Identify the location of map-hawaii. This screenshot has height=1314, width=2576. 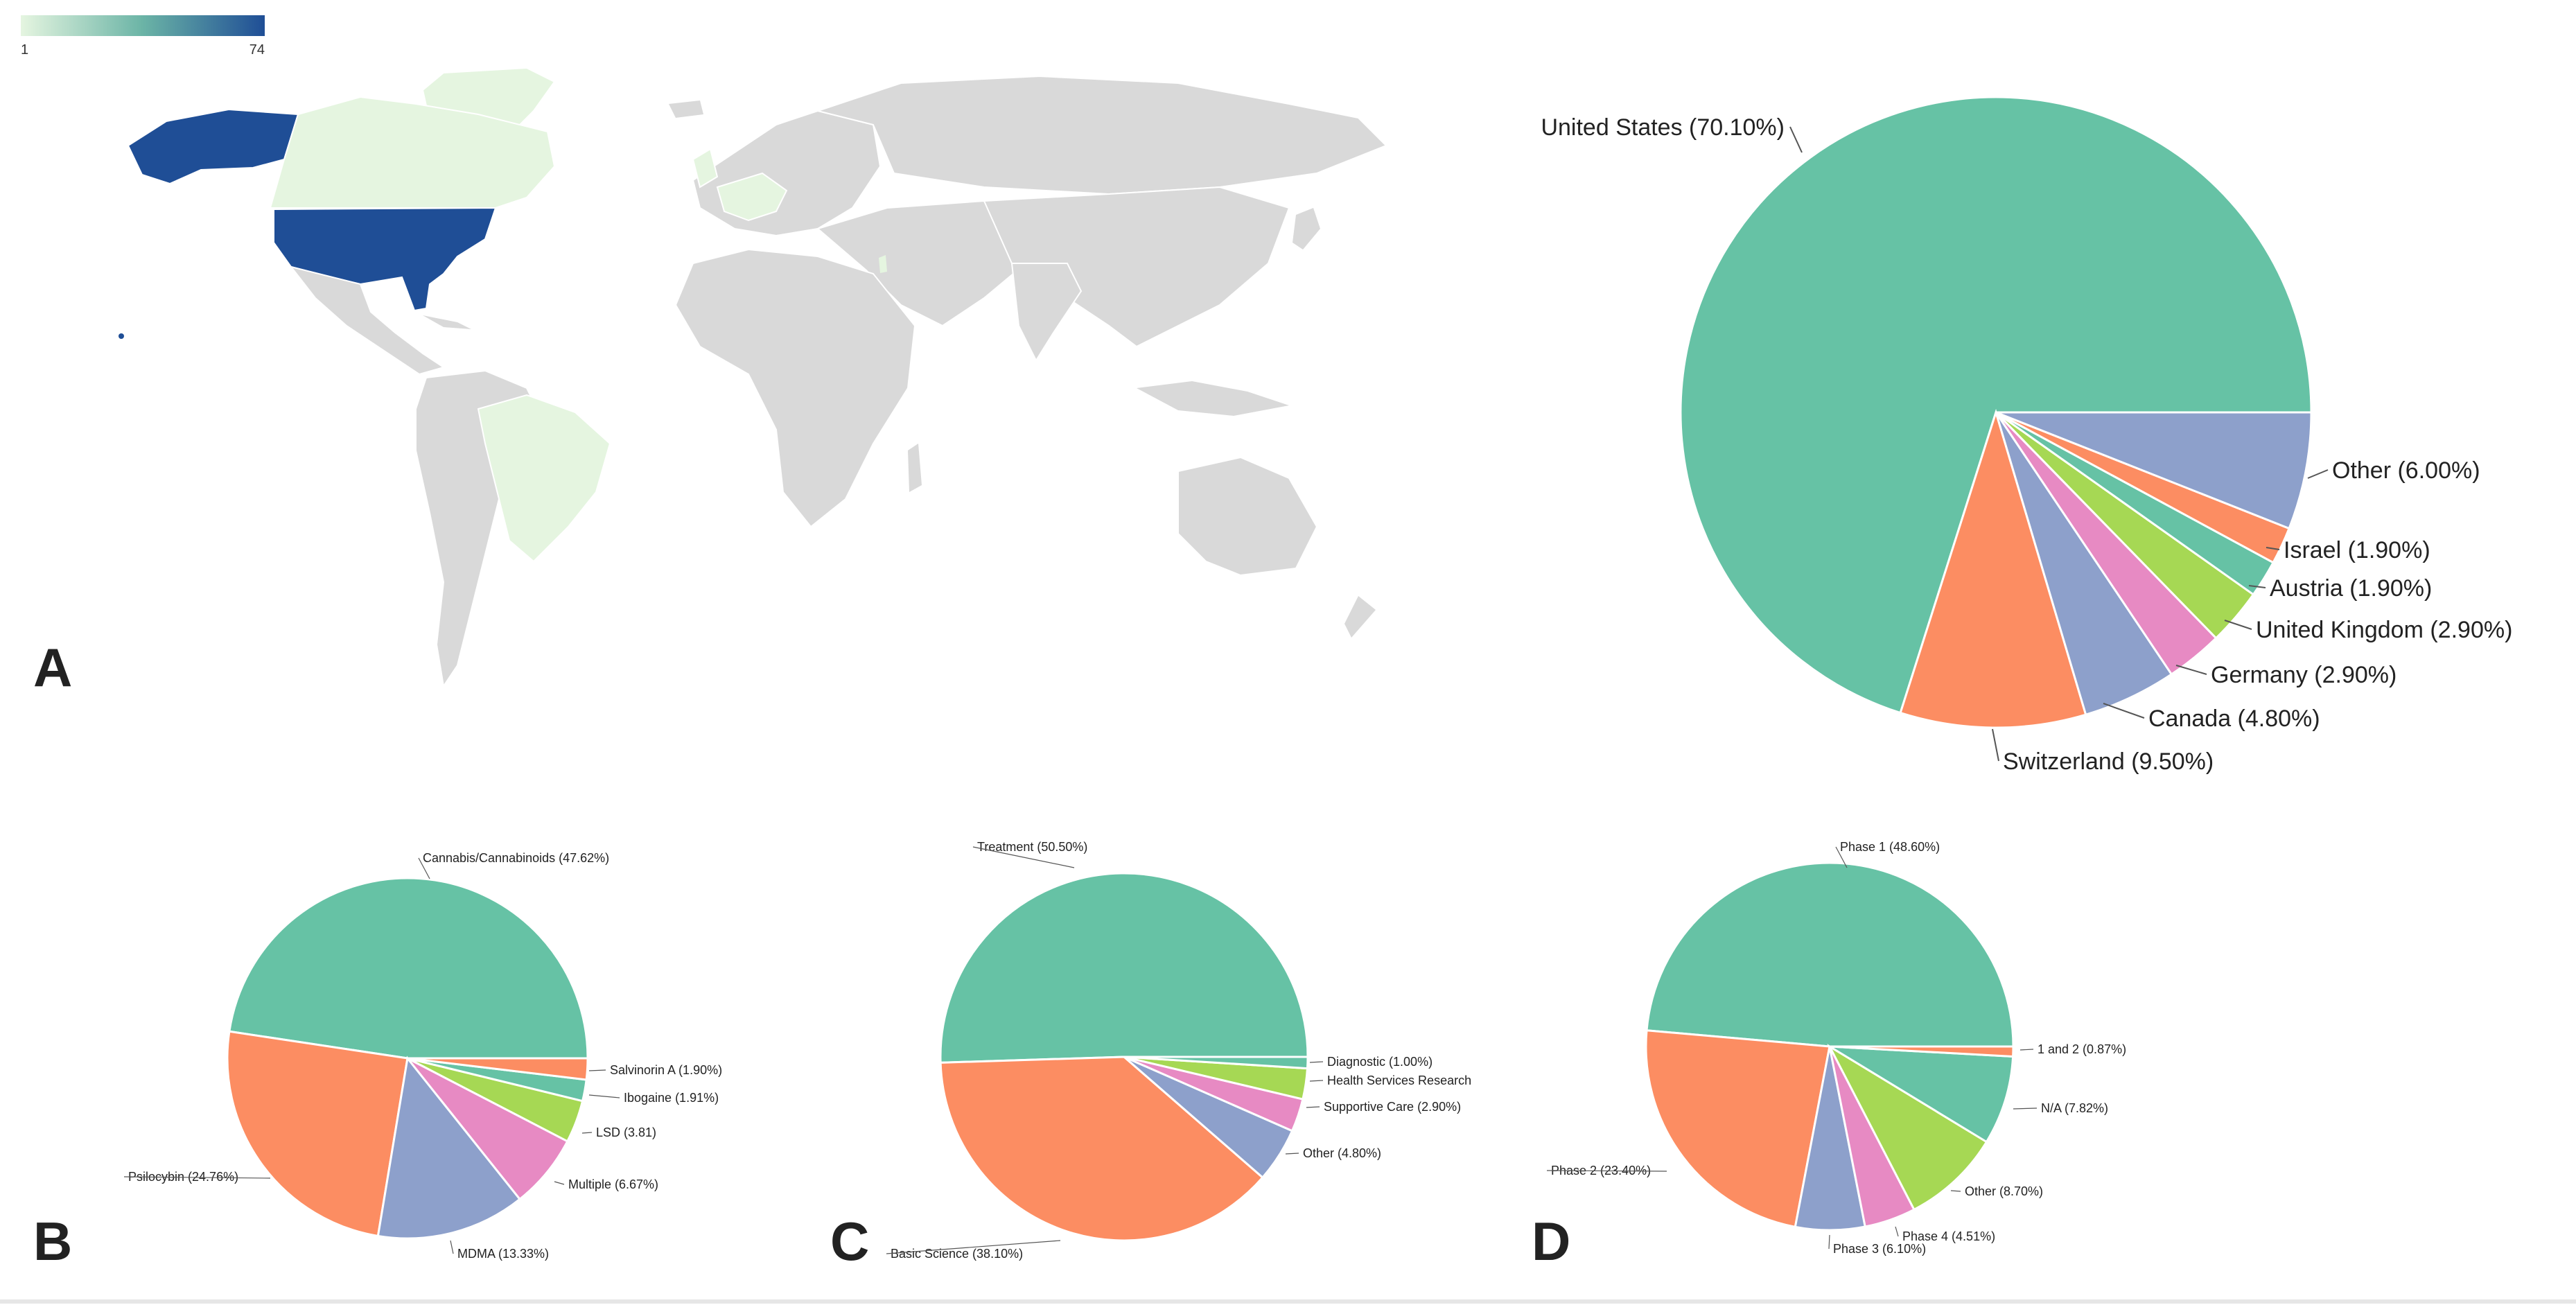
(121, 336).